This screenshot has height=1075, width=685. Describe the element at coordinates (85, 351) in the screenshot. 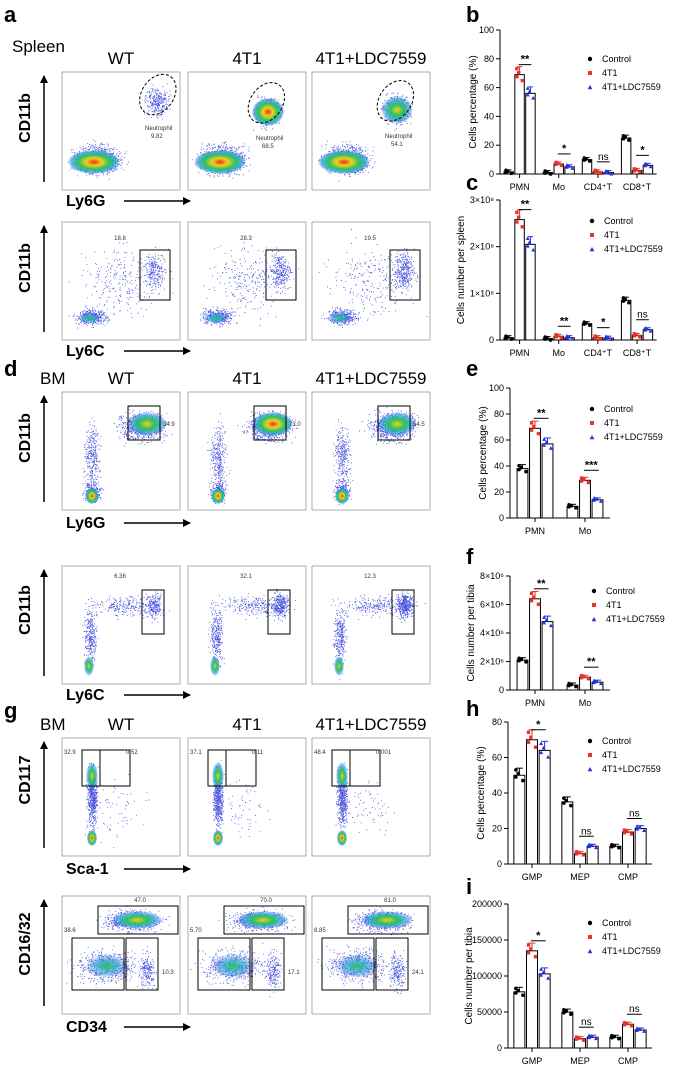

I see `x-axis-label: Ly6C` at that location.